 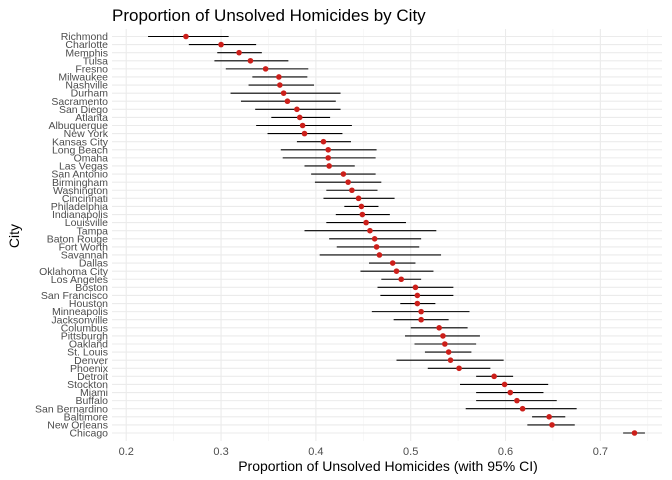 What do you see at coordinates (78, 126) in the screenshot?
I see `city-tick-label: Albuquerque` at bounding box center [78, 126].